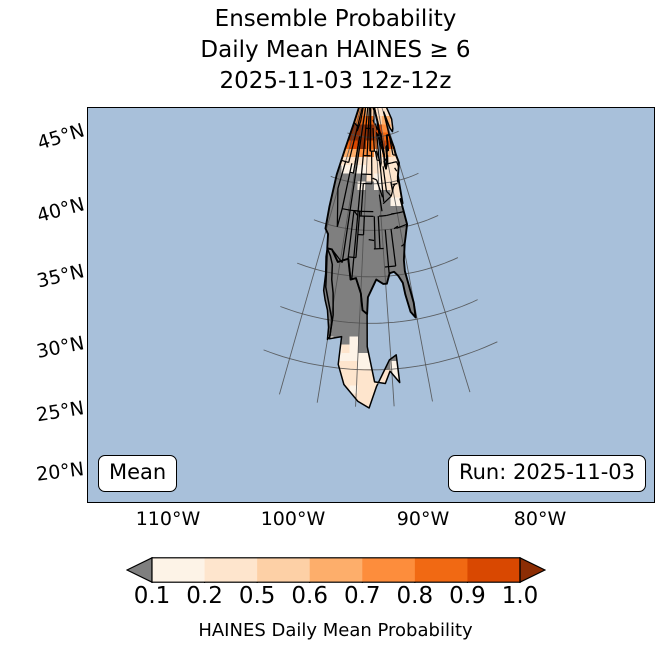 Image resolution: width=671 pixels, height=658 pixels. Describe the element at coordinates (467, 596) in the screenshot. I see `colorbar-tick-0-9: 0.9` at that location.